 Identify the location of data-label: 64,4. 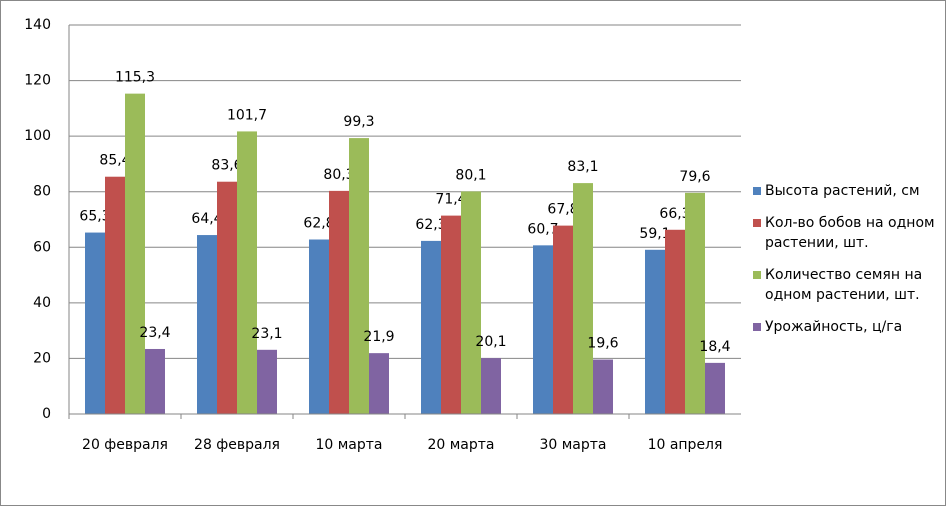
(206, 219).